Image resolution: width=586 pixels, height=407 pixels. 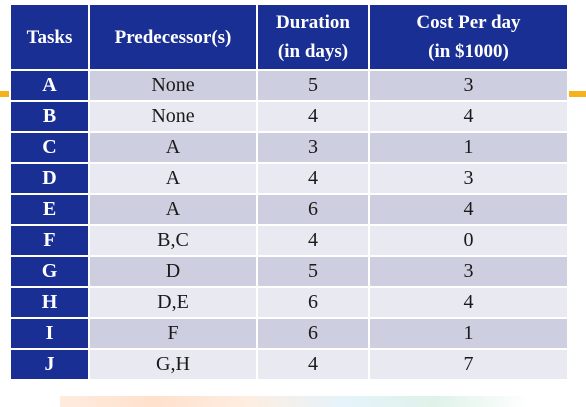 What do you see at coordinates (468, 37) in the screenshot?
I see `header-cost: Cost Per day (in $1000)` at bounding box center [468, 37].